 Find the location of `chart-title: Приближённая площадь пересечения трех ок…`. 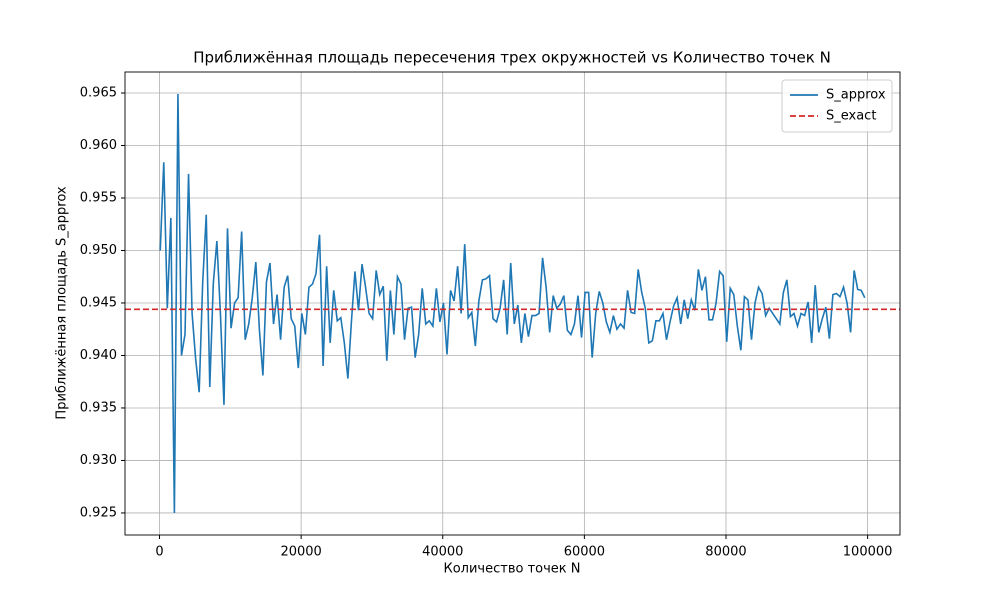

chart-title: Приближённая площадь пересечения трех ок… is located at coordinates (512, 58).